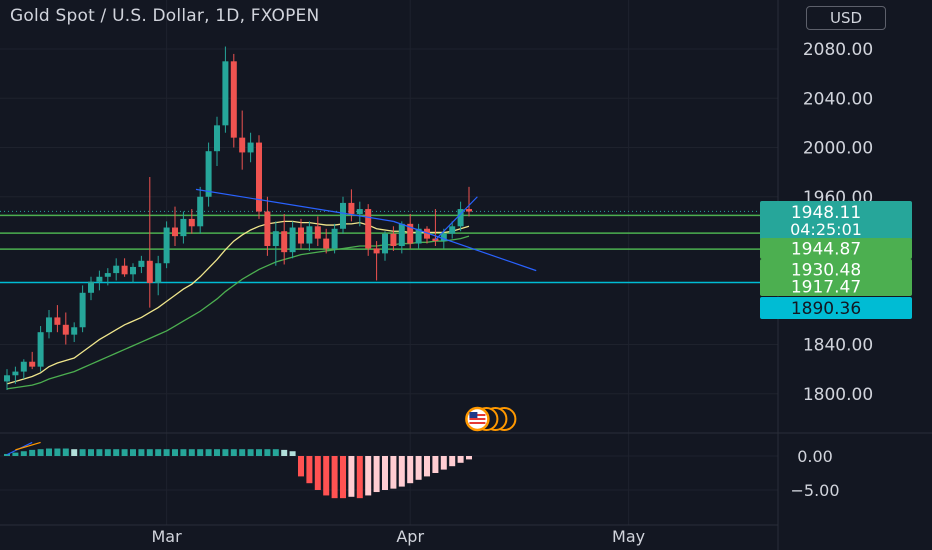  I want to click on price-scale-label: 2040.00, so click(838, 99).